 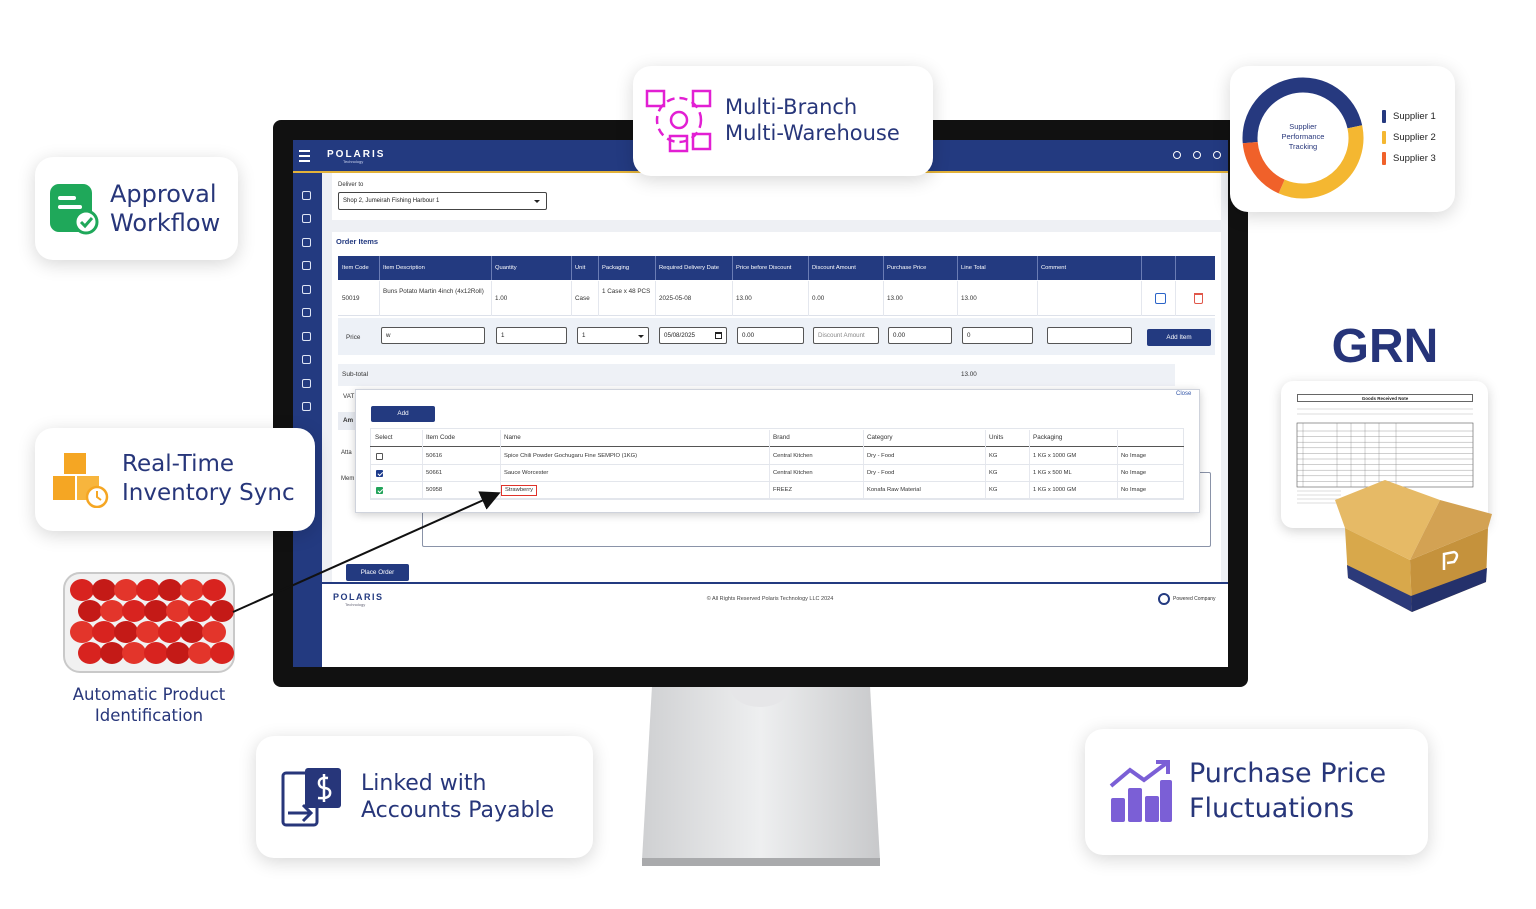 What do you see at coordinates (675, 298) in the screenshot?
I see `order-cell: 2025-05-08` at bounding box center [675, 298].